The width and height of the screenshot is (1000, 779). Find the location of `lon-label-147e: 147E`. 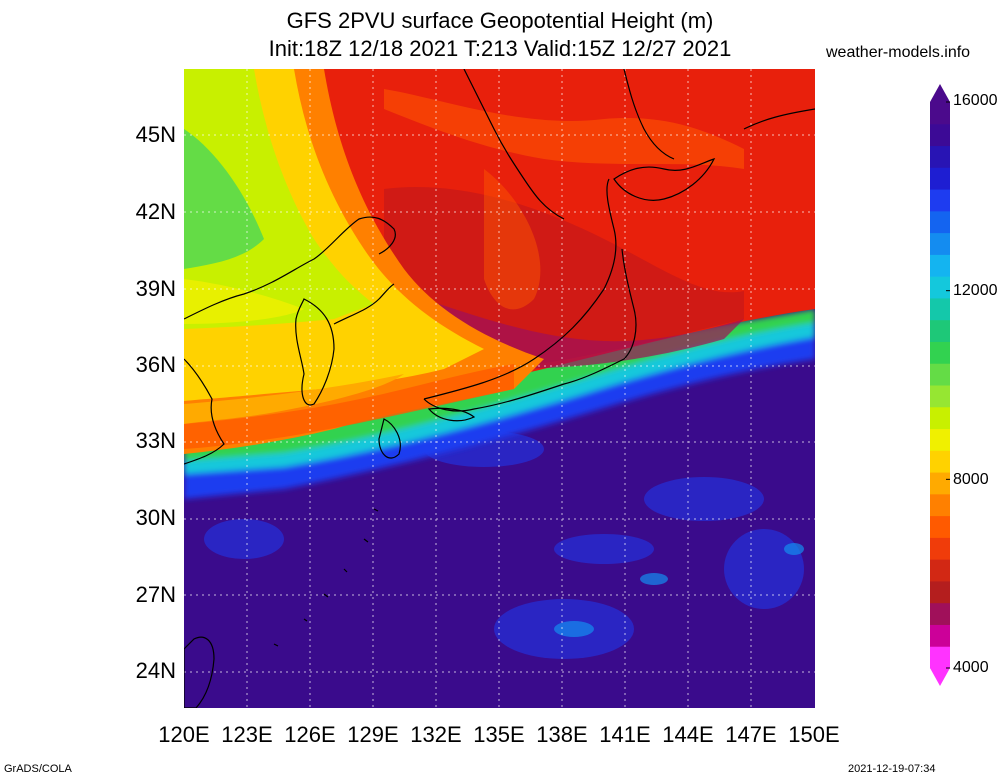

lon-label-147e: 147E is located at coordinates (751, 734).